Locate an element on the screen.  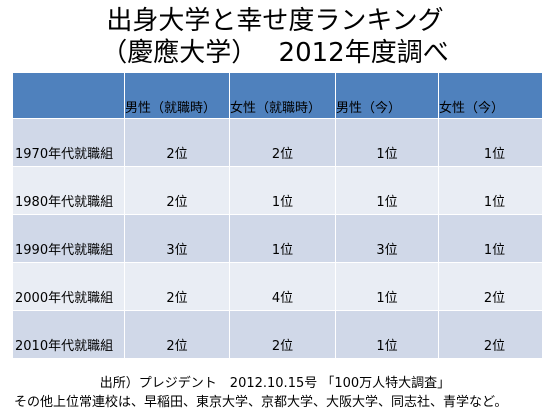
row-label: 2000年代就職組 is located at coordinates (68, 286).